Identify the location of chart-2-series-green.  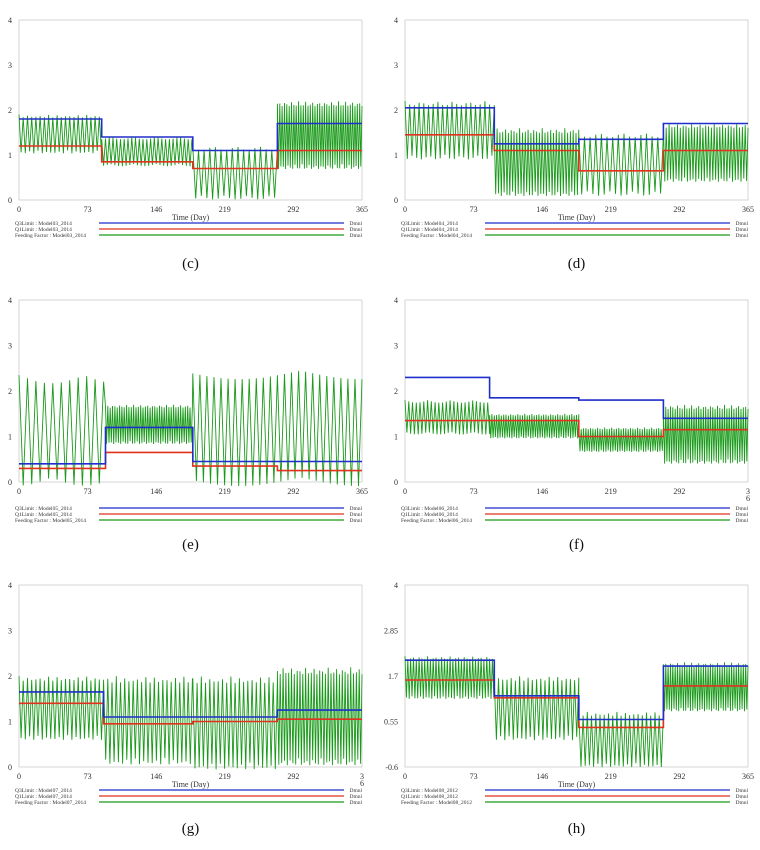
(576, 148).